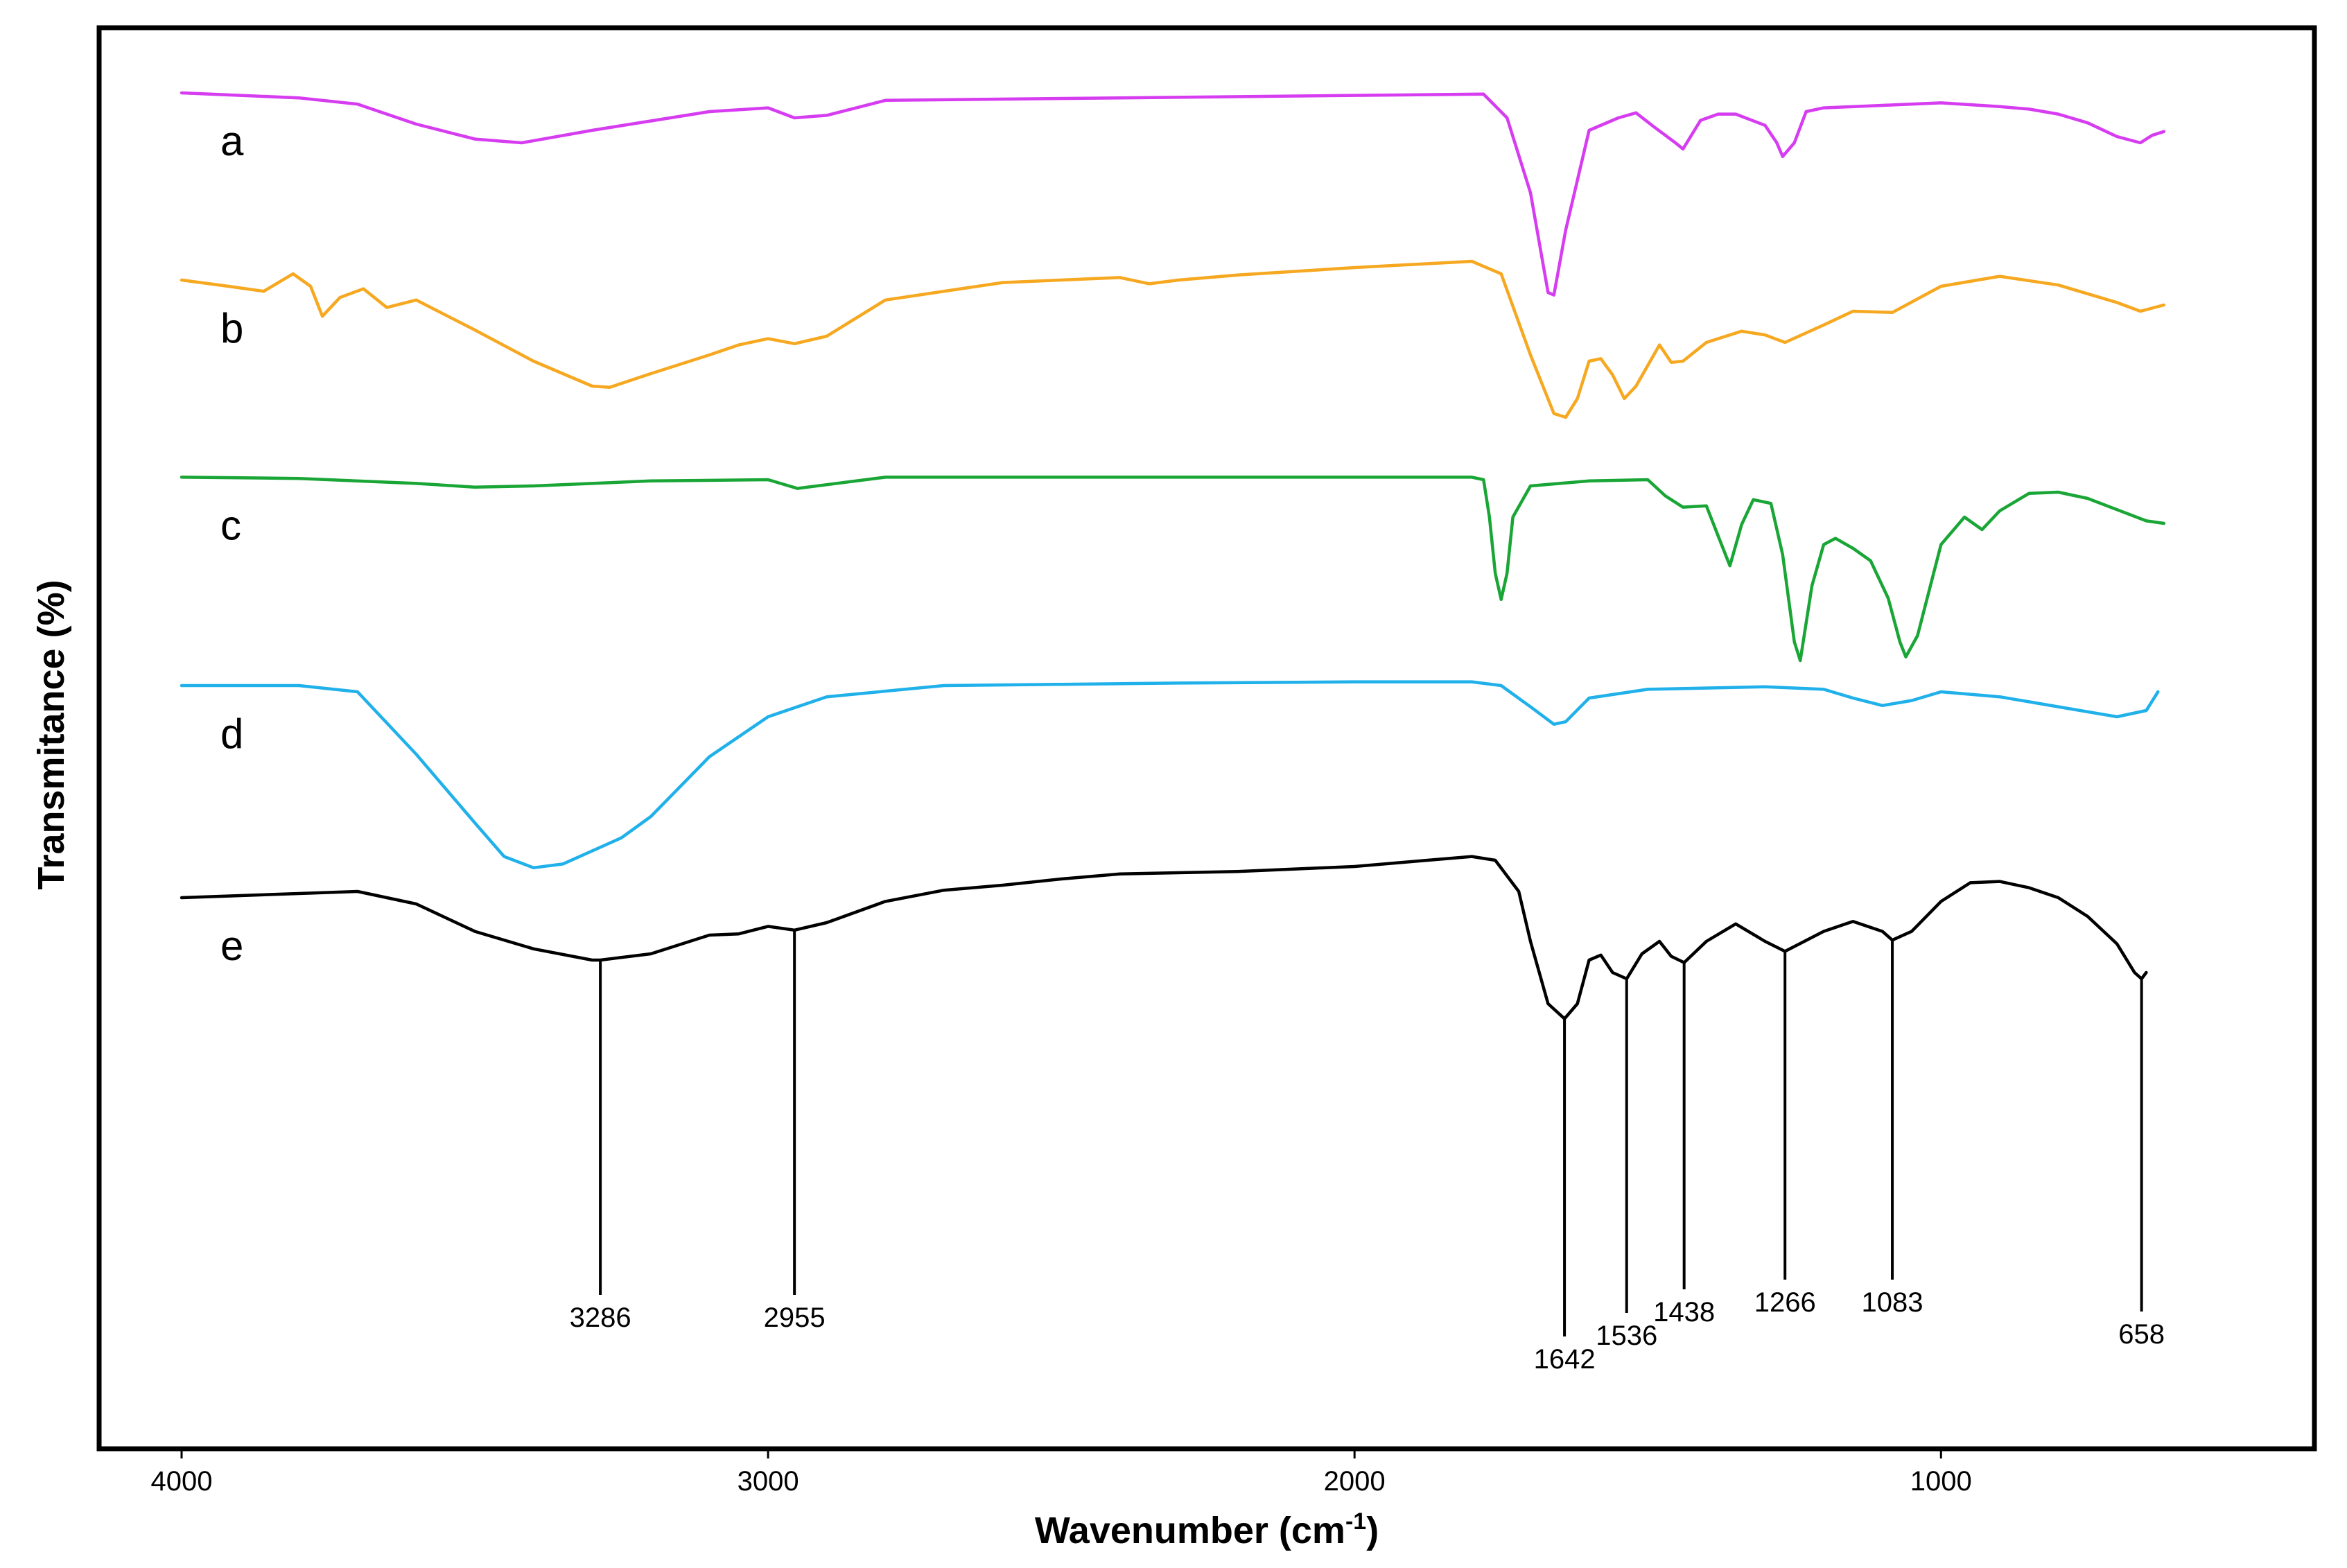  Describe the element at coordinates (1173, 339) in the screenshot. I see `series-b-line` at that location.